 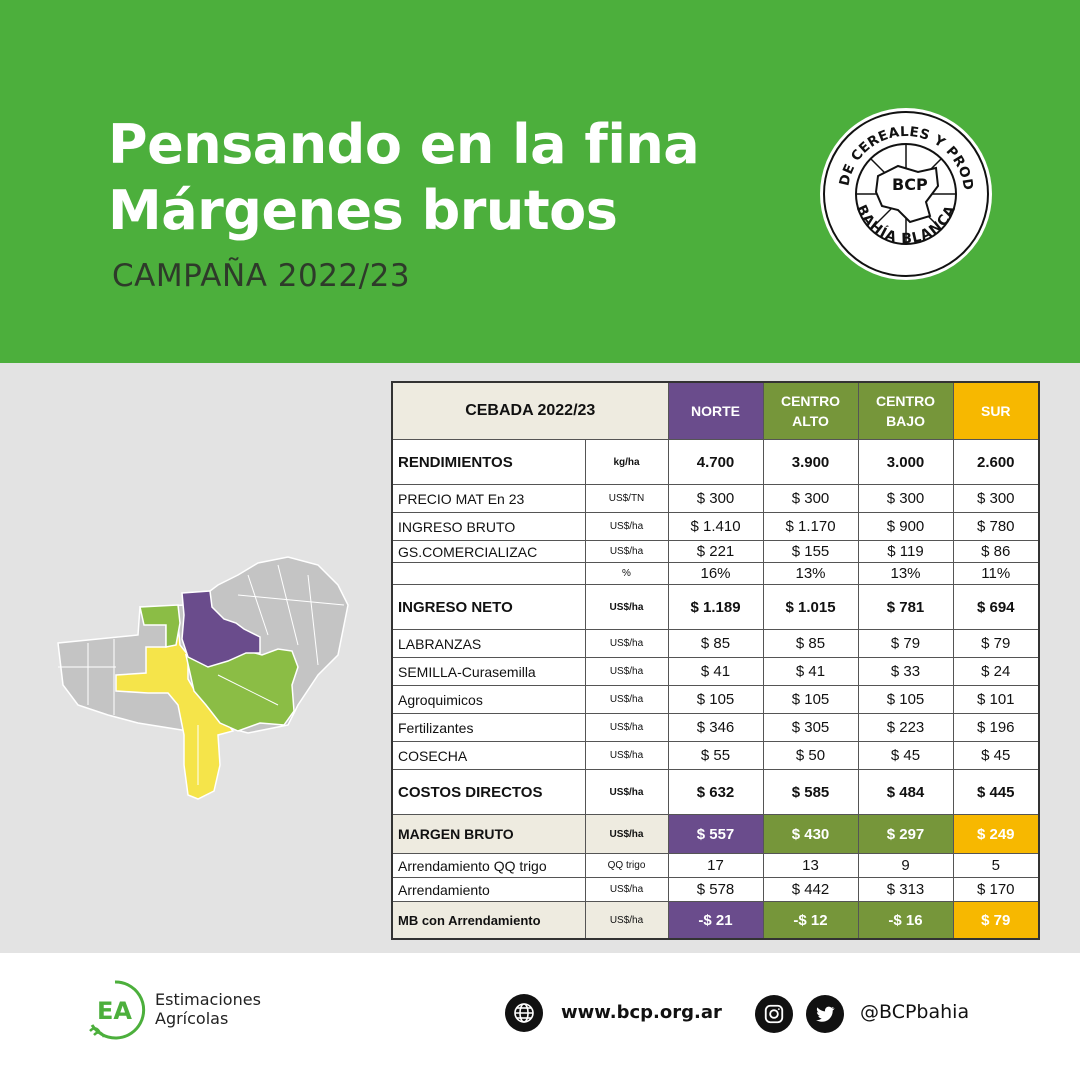 What do you see at coordinates (905, 551) in the screenshot?
I see `value-centro-bajo: $ 119` at bounding box center [905, 551].